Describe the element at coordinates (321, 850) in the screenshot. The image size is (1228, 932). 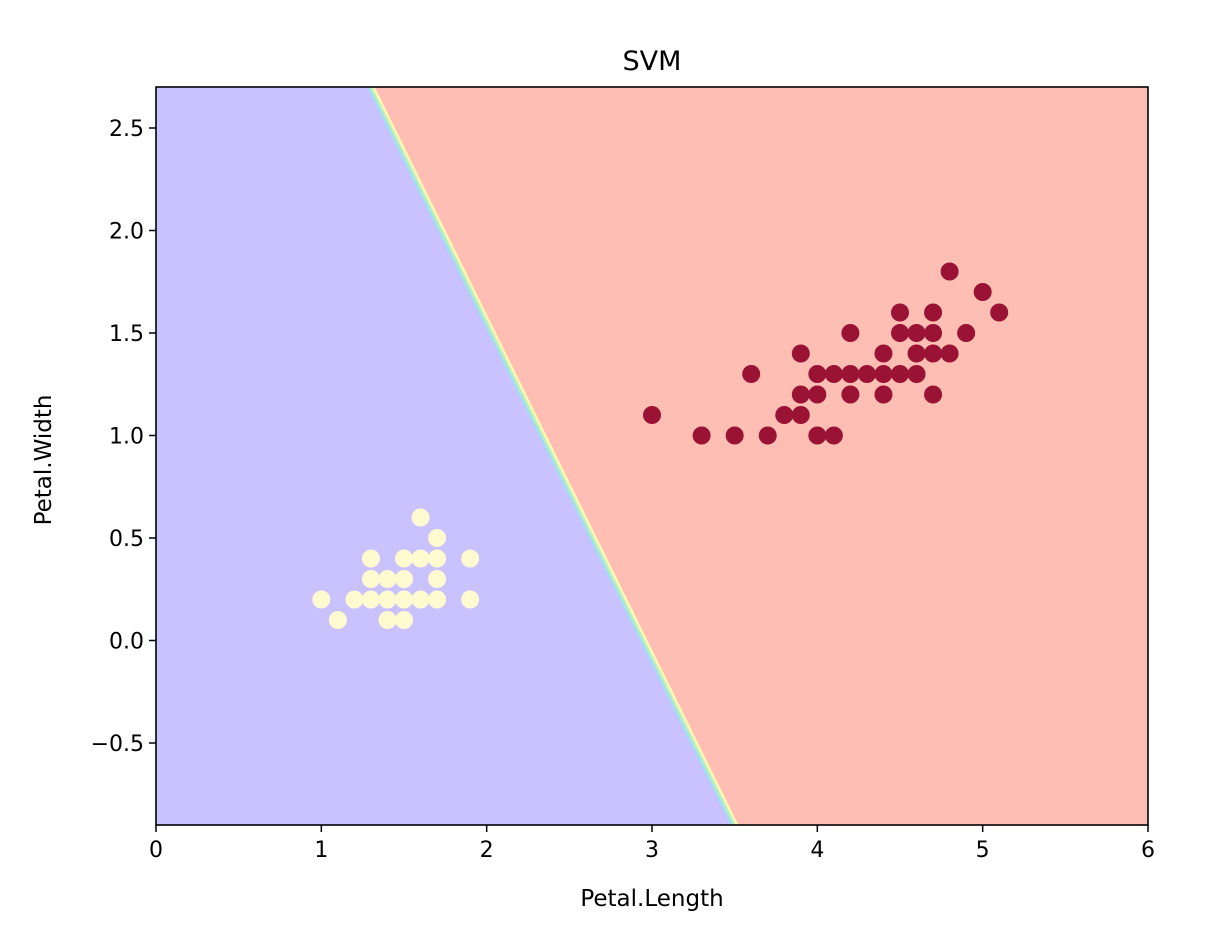
I see `x-tick-label: 1` at that location.